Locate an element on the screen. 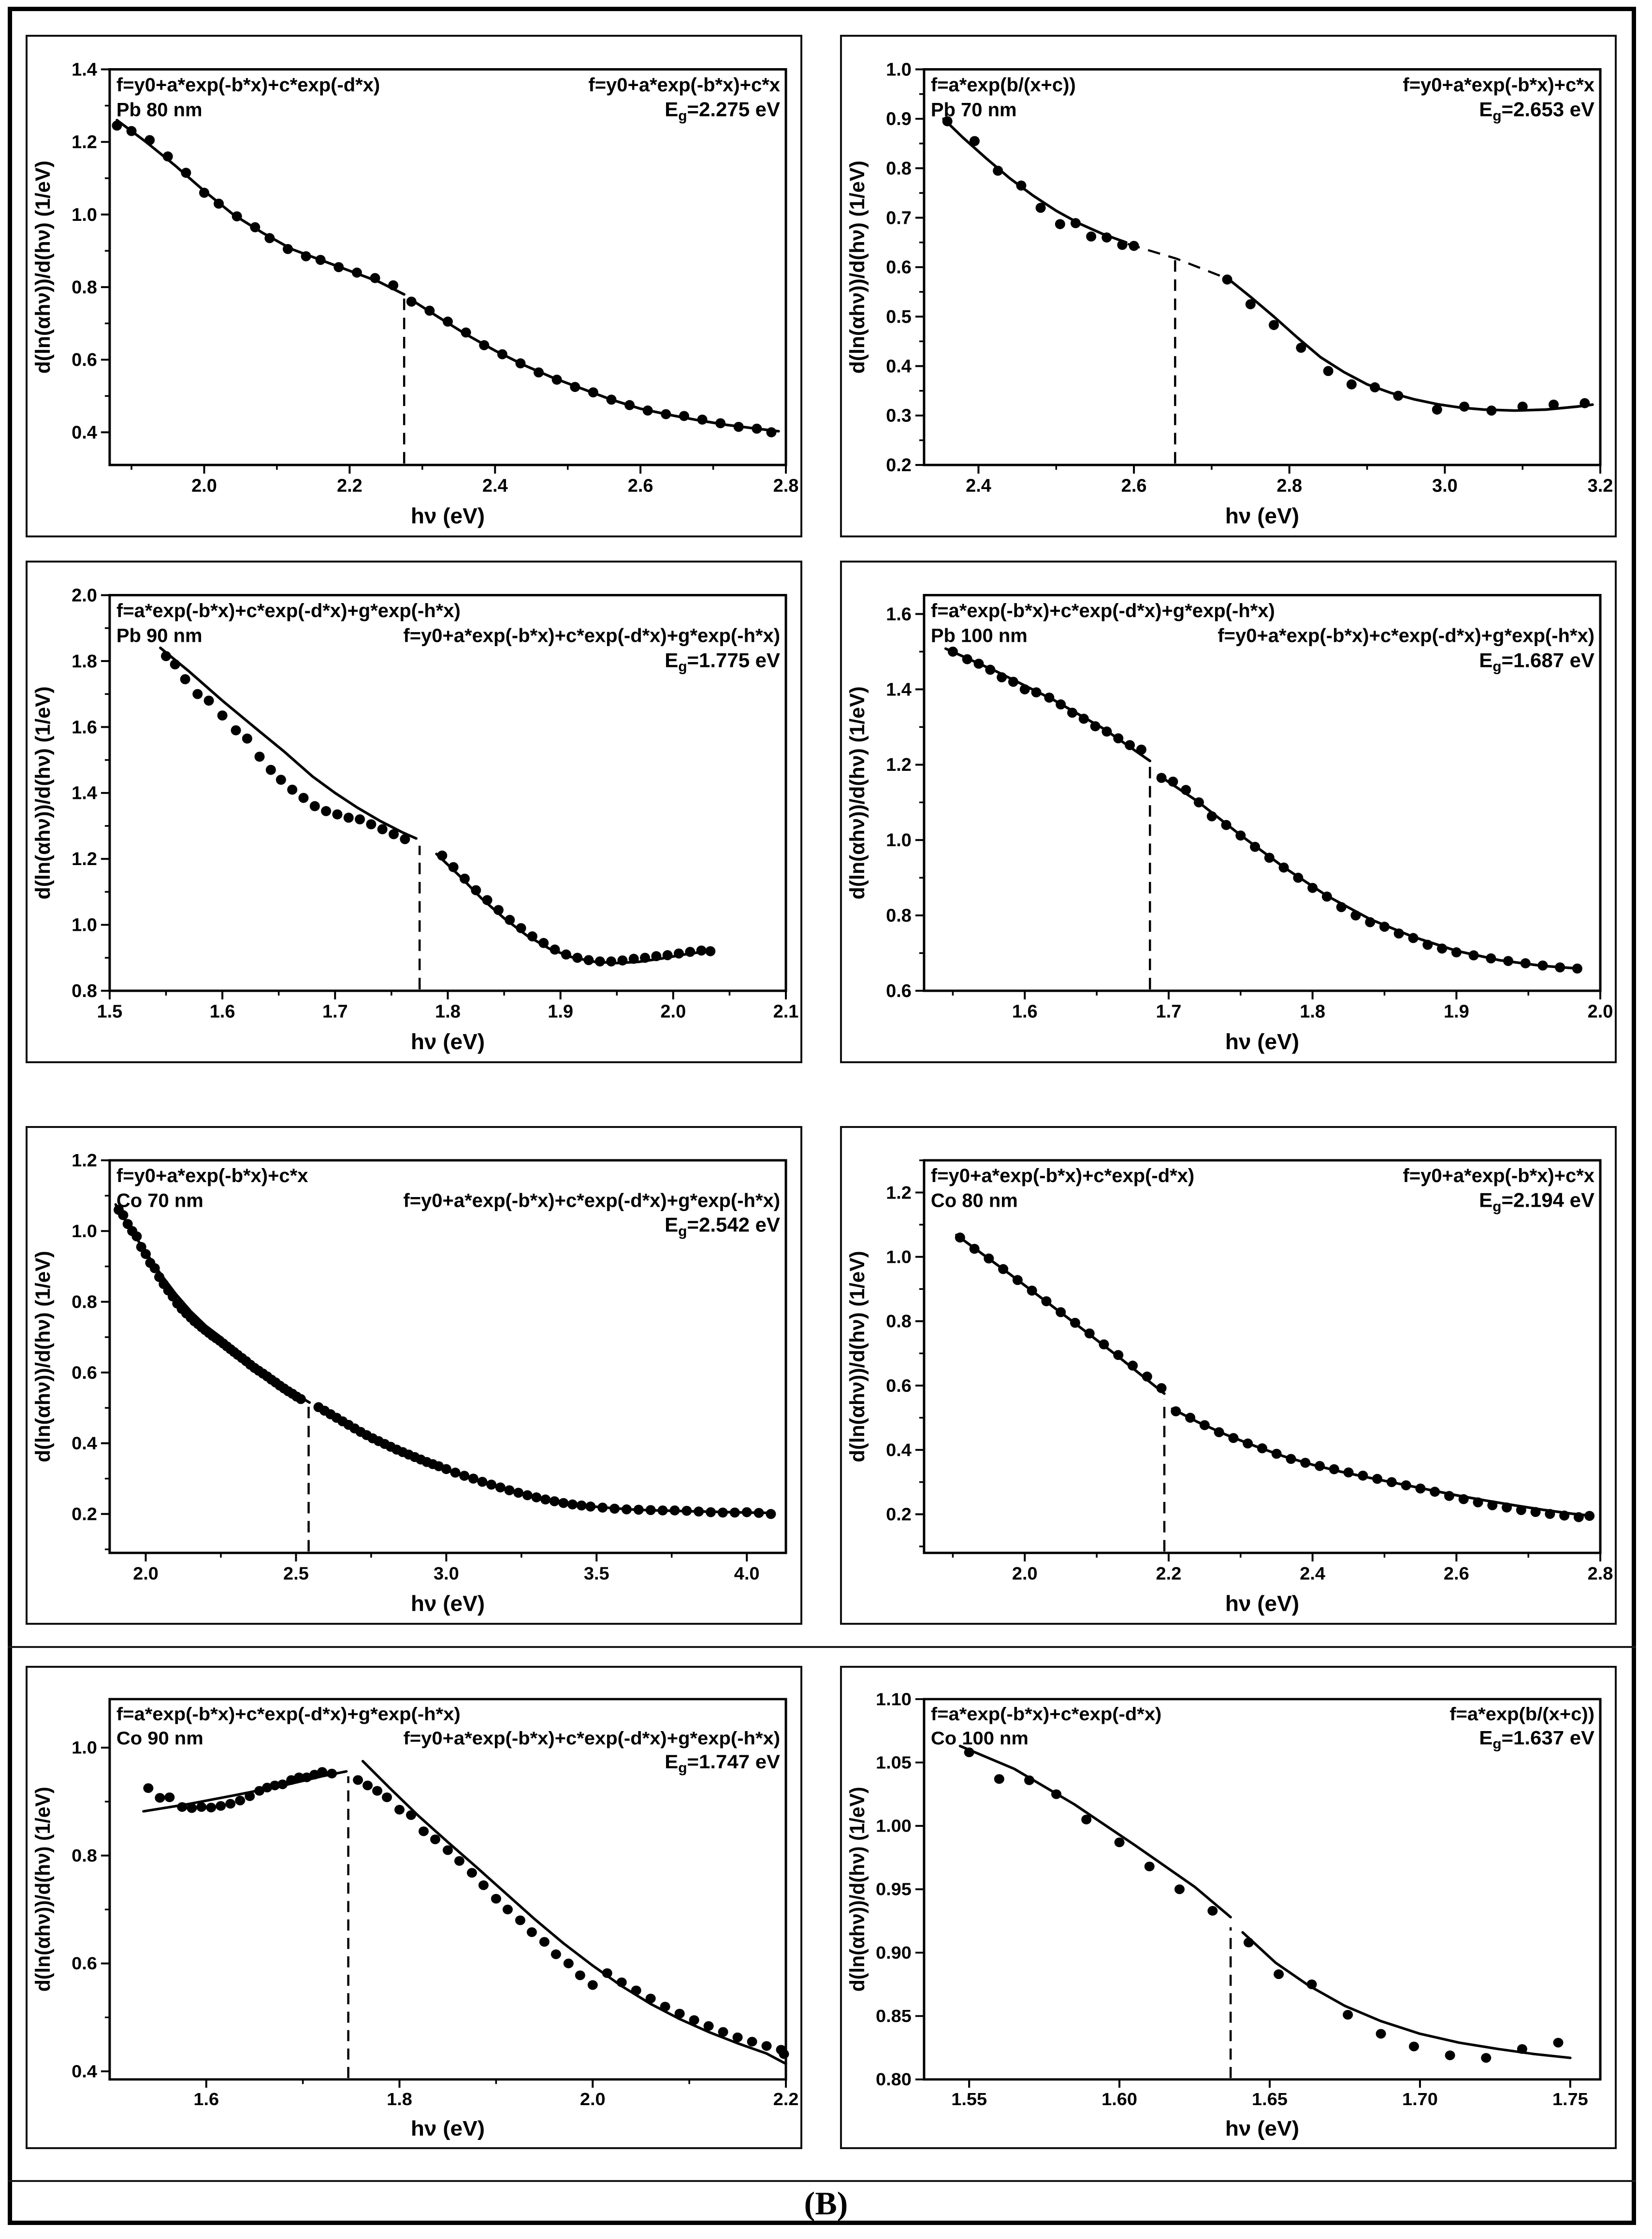 The image size is (1652, 2239). y-axis: 0.2 0.3 0.4 0.5 0.6 0.7 0.8 0.9 1.0 is located at coordinates (905, 267).